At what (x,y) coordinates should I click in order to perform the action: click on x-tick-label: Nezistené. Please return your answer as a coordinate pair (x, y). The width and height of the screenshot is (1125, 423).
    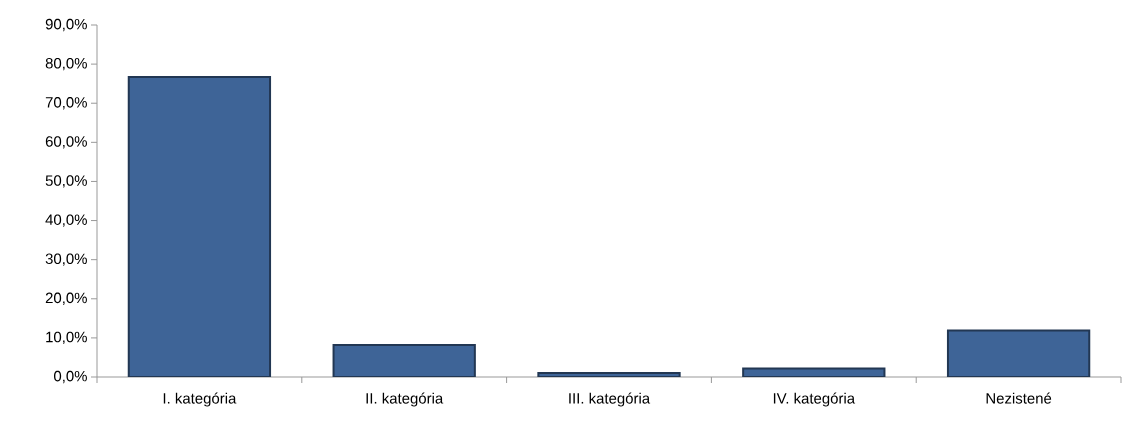
    Looking at the image, I should click on (1019, 398).